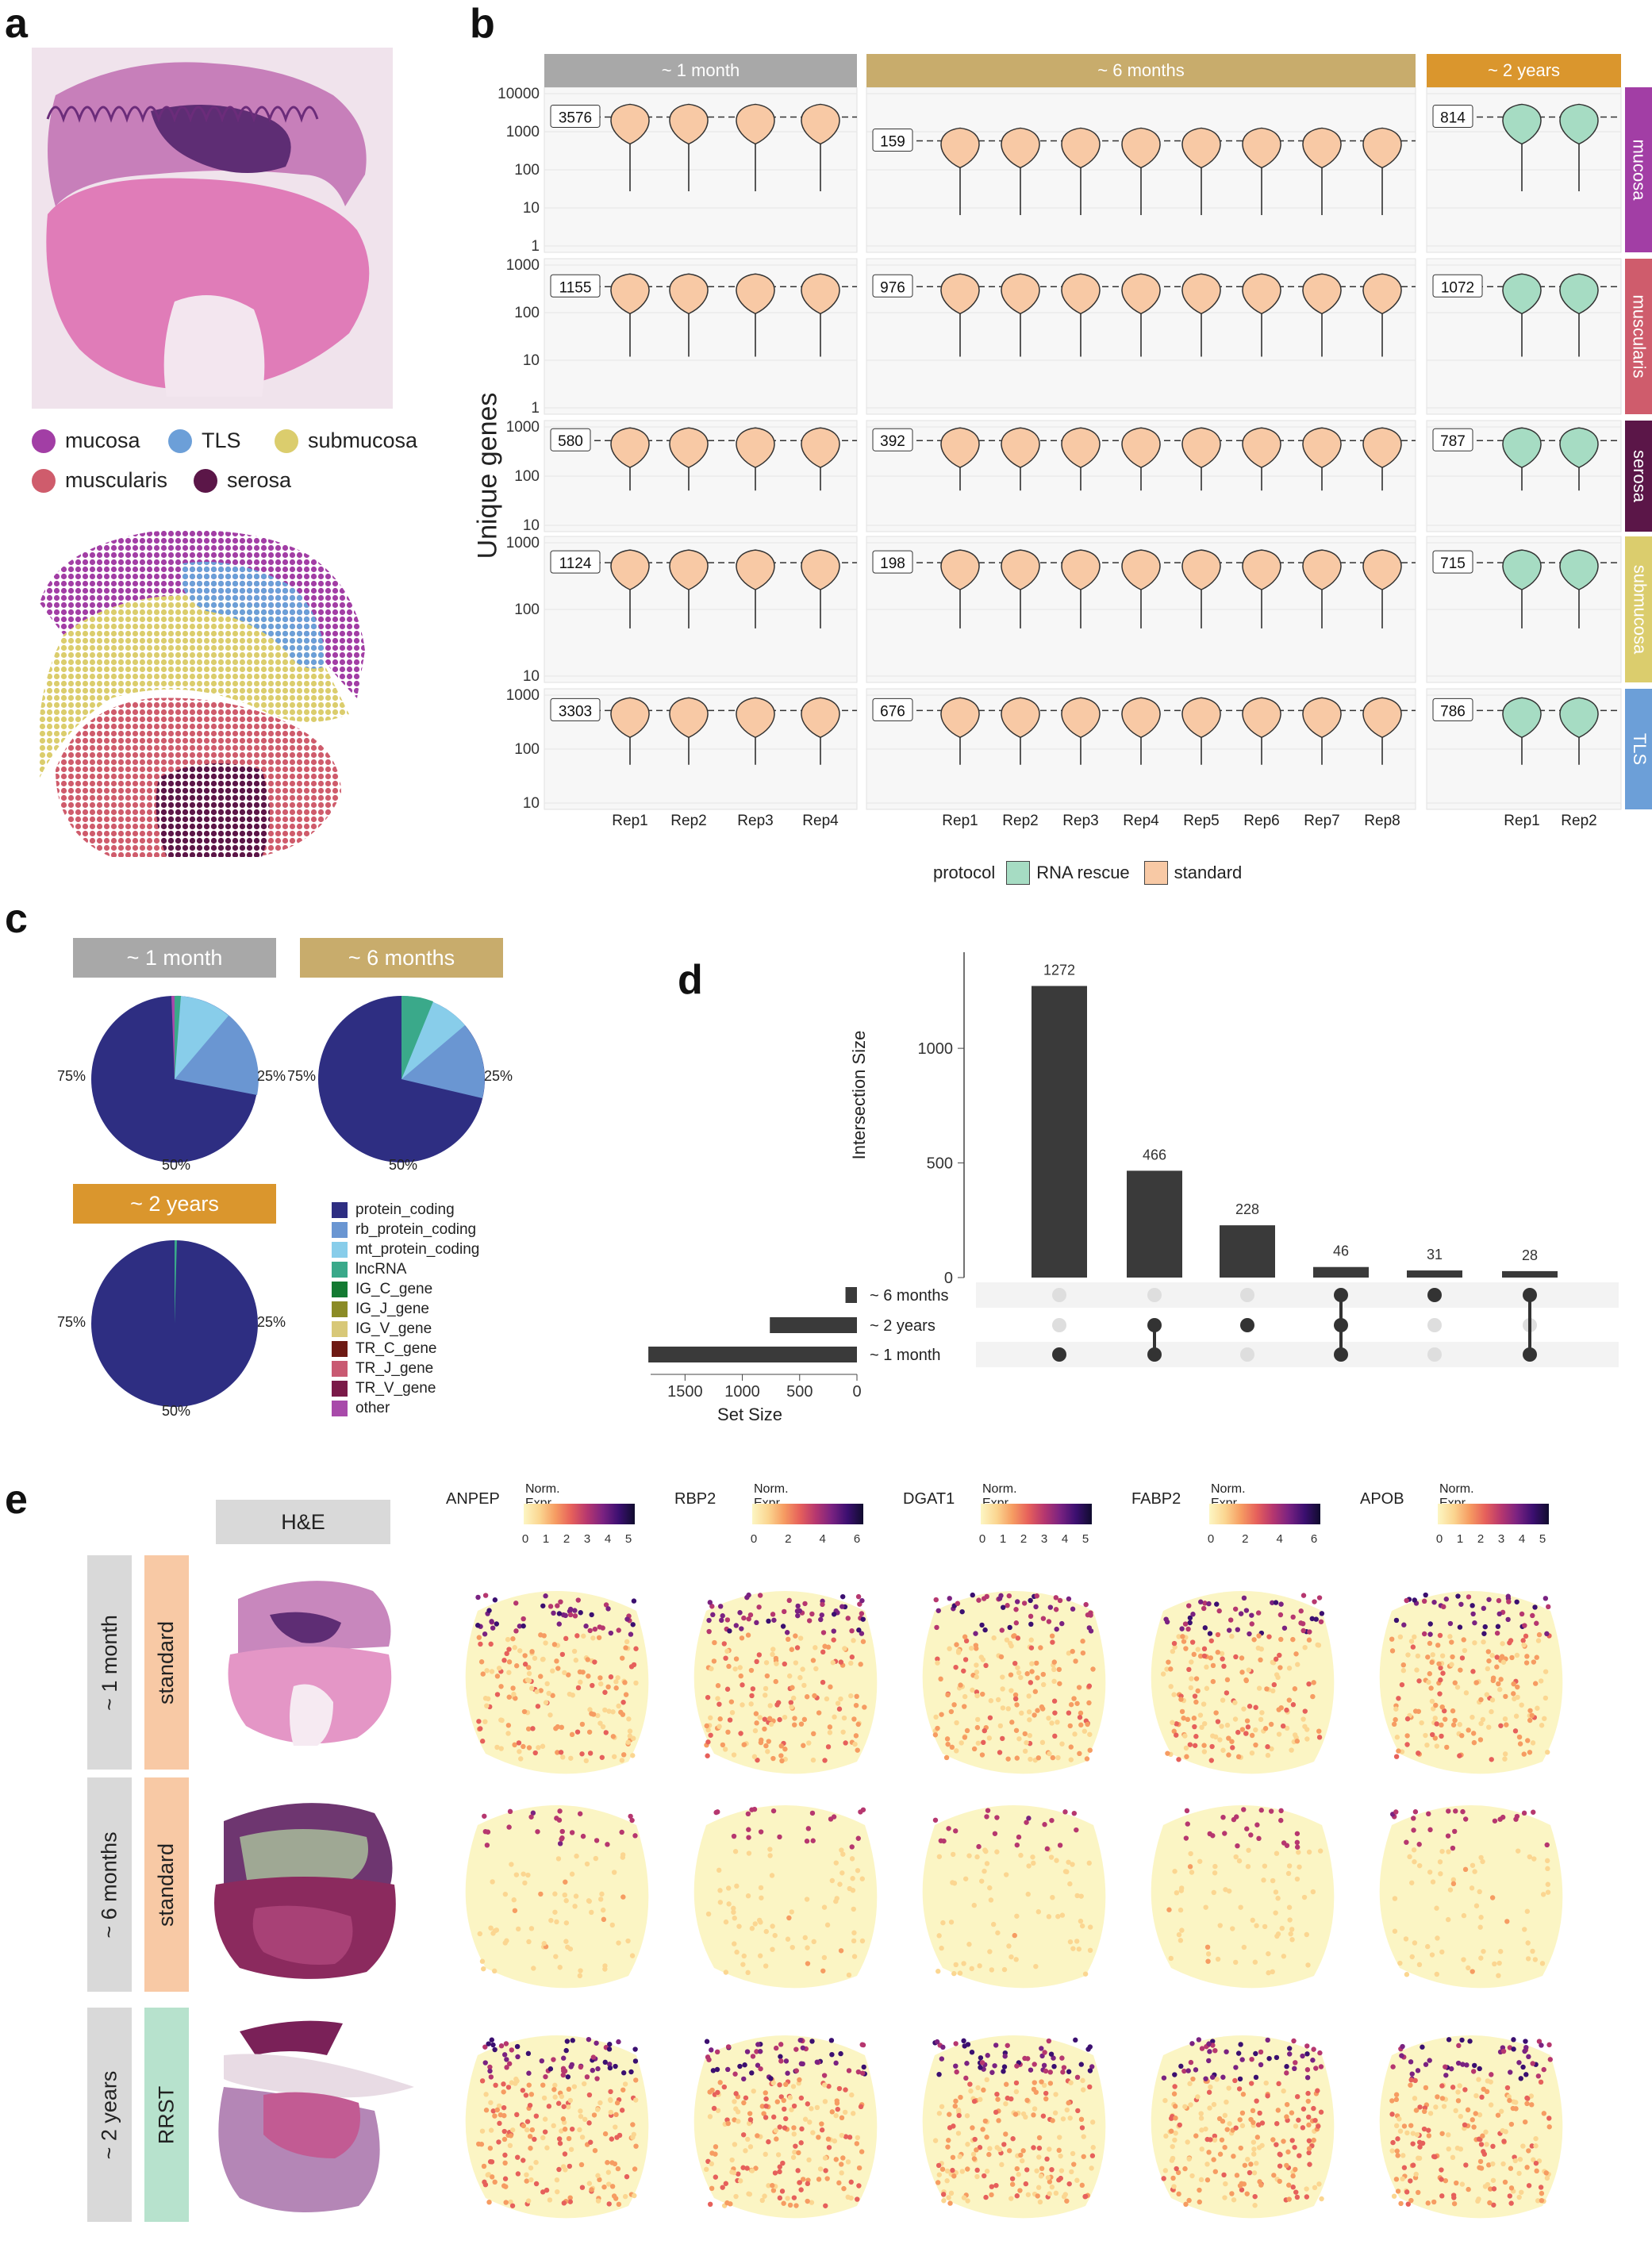 The height and width of the screenshot is (2252, 1652). I want to click on he-header: H&E, so click(303, 1522).